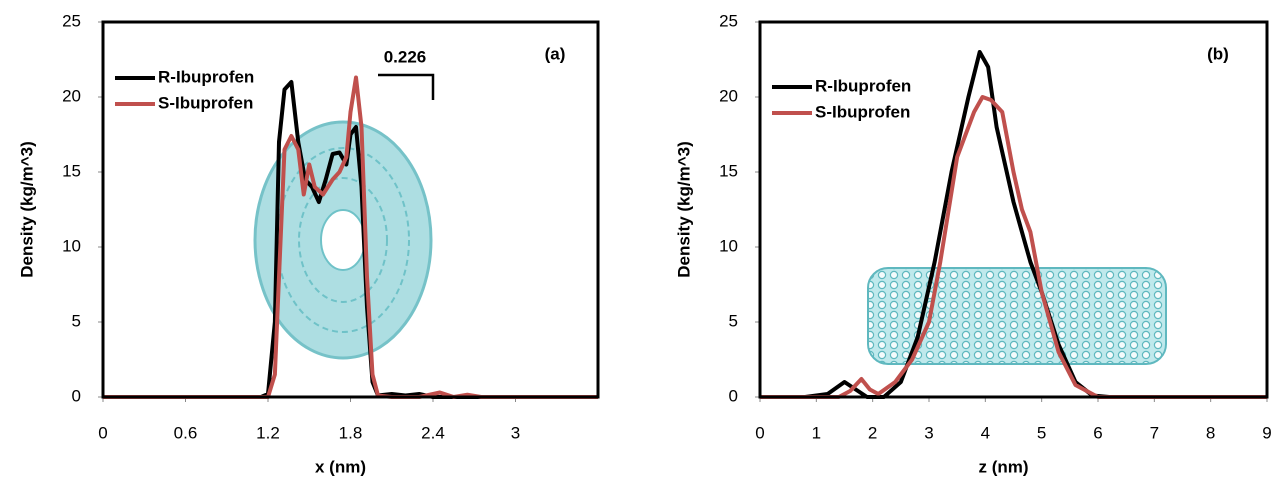 This screenshot has height=497, width=1279. I want to click on x-tick-label: 2.4, so click(433, 432).